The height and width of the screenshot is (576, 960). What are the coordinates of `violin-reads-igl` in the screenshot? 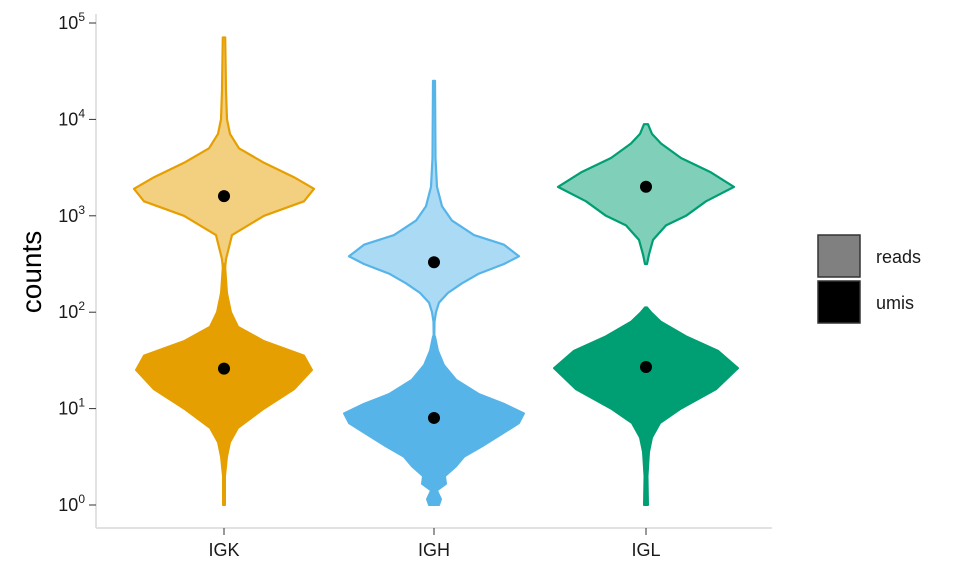 It's located at (646, 194).